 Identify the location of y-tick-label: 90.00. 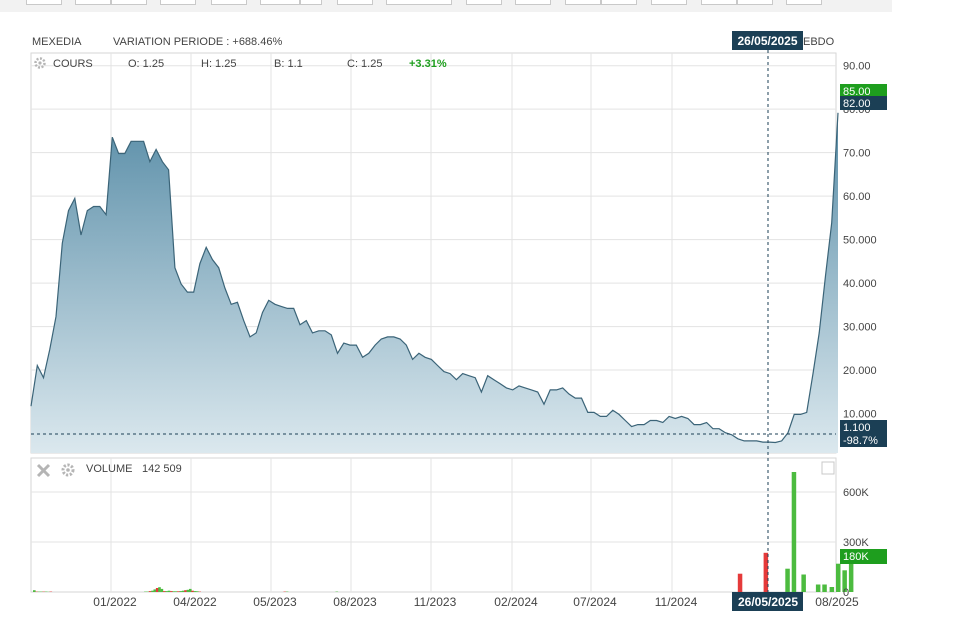
(857, 67).